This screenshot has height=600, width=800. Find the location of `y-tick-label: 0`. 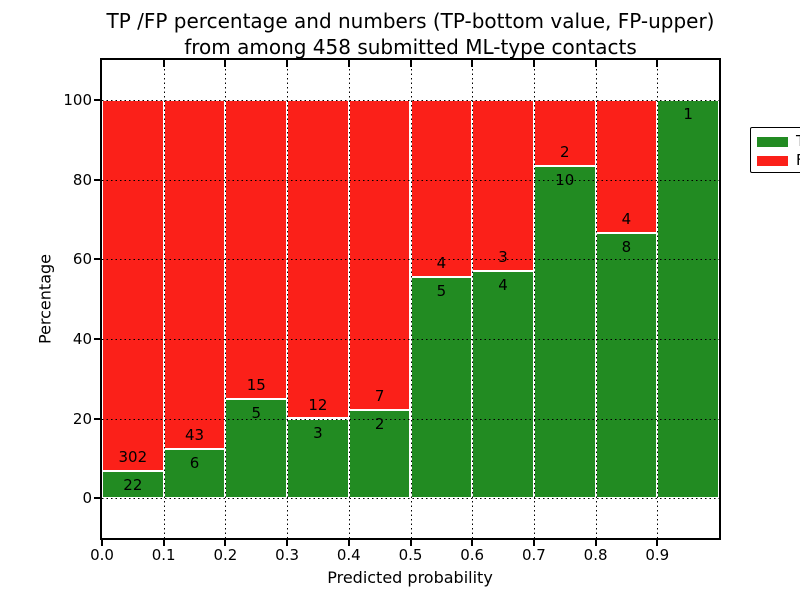

y-tick-label: 0 is located at coordinates (87, 498).